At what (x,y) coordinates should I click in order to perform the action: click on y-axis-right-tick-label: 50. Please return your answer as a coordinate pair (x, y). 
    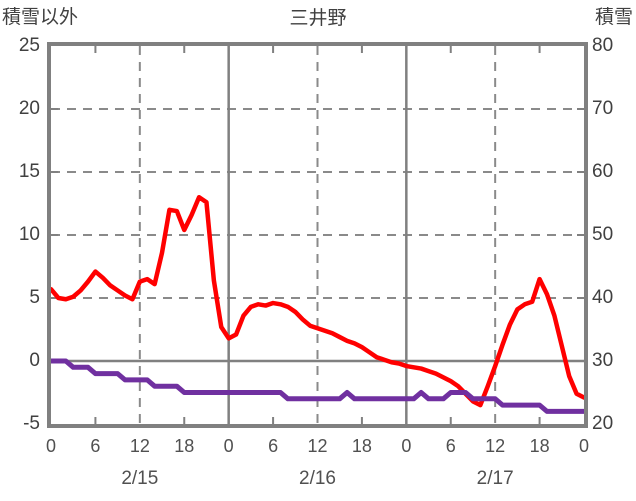
    Looking at the image, I should click on (603, 234).